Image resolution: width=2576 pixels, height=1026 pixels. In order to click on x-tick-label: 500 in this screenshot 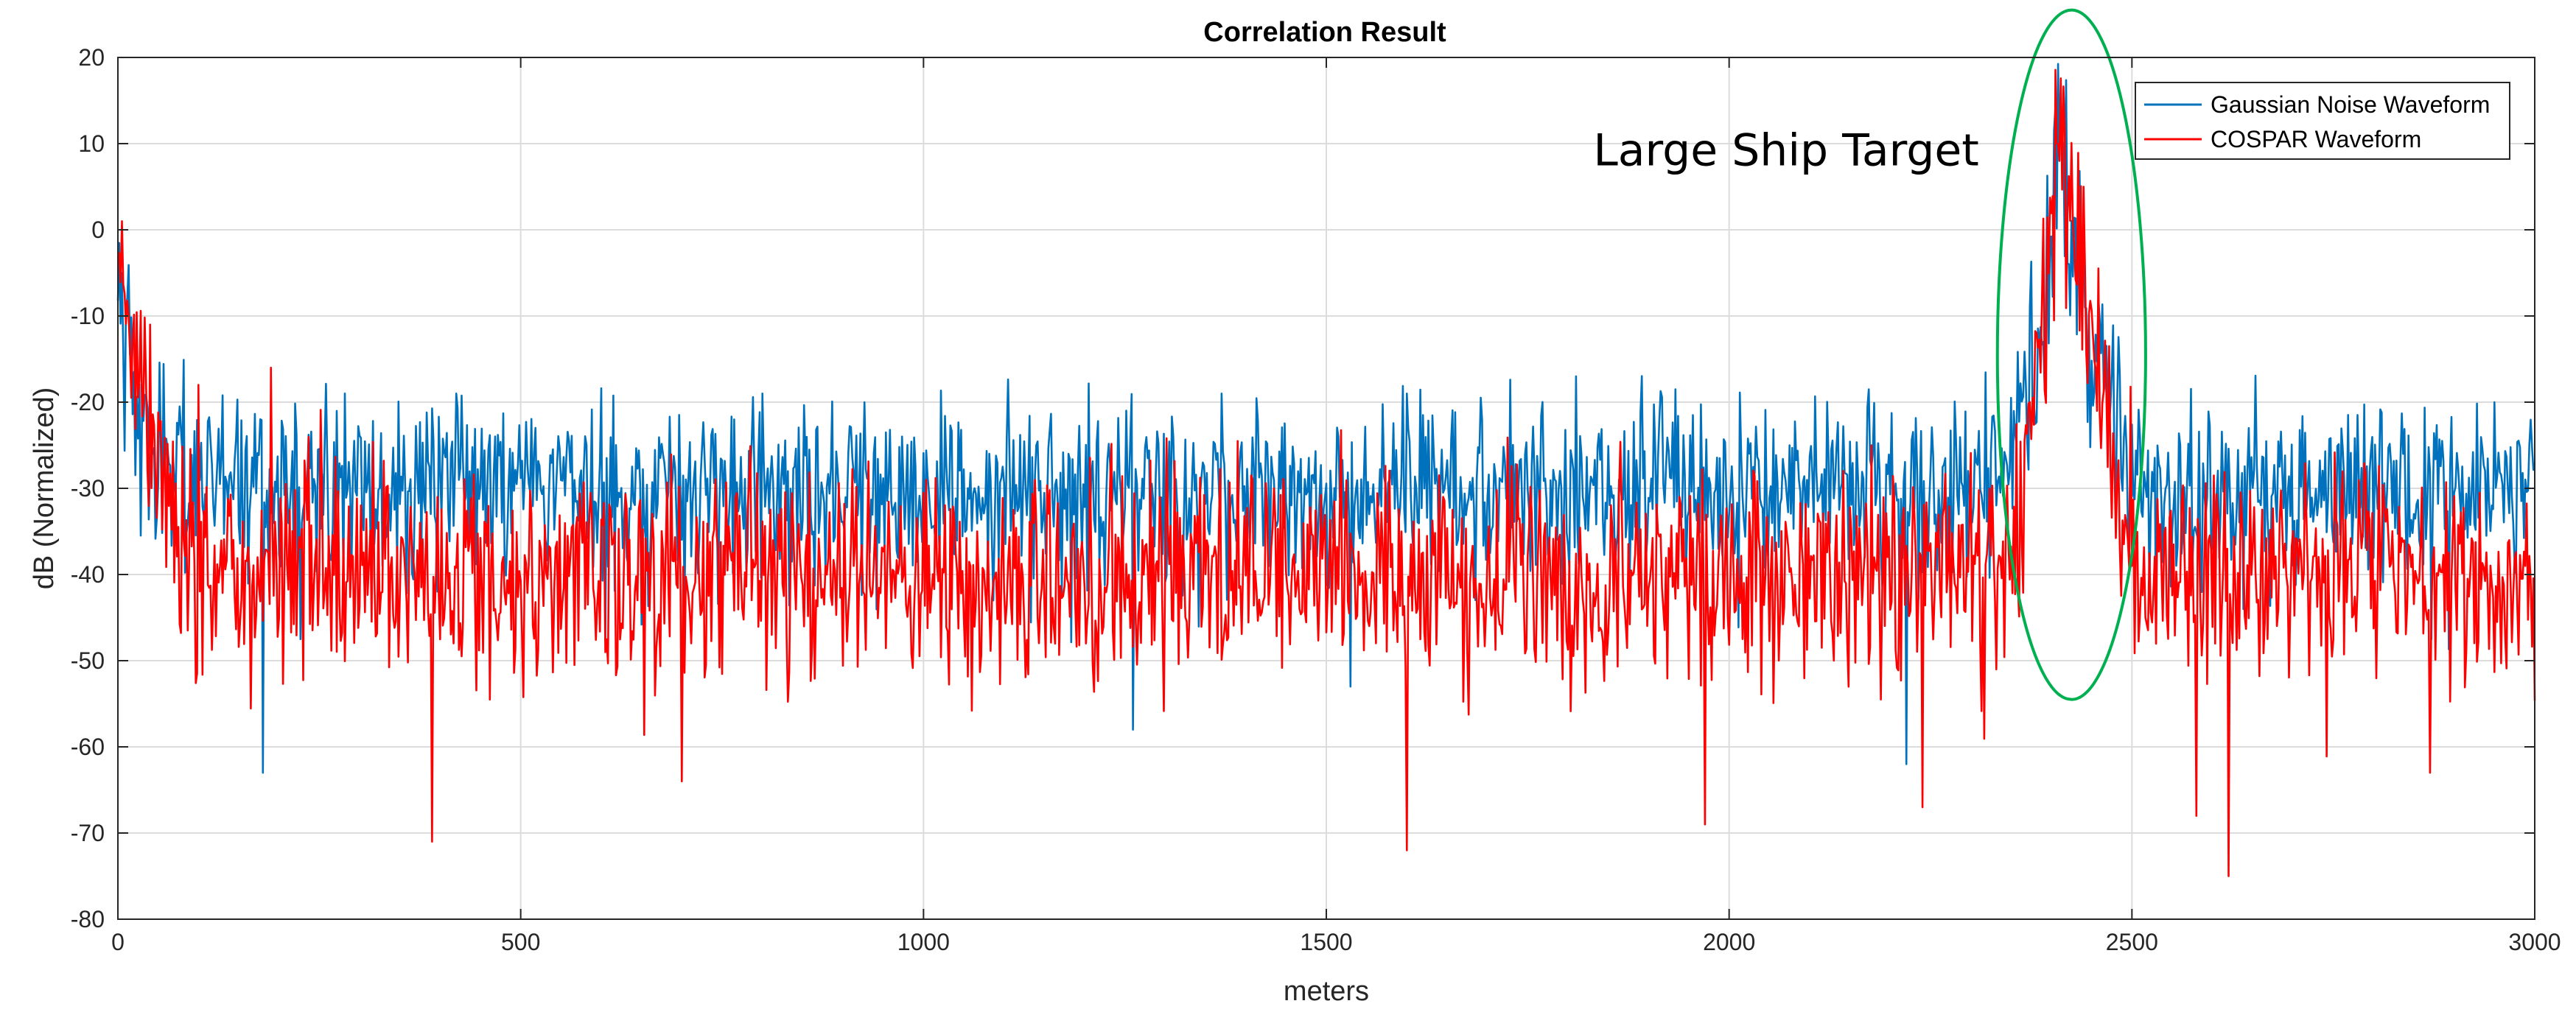, I will do `click(520, 942)`.